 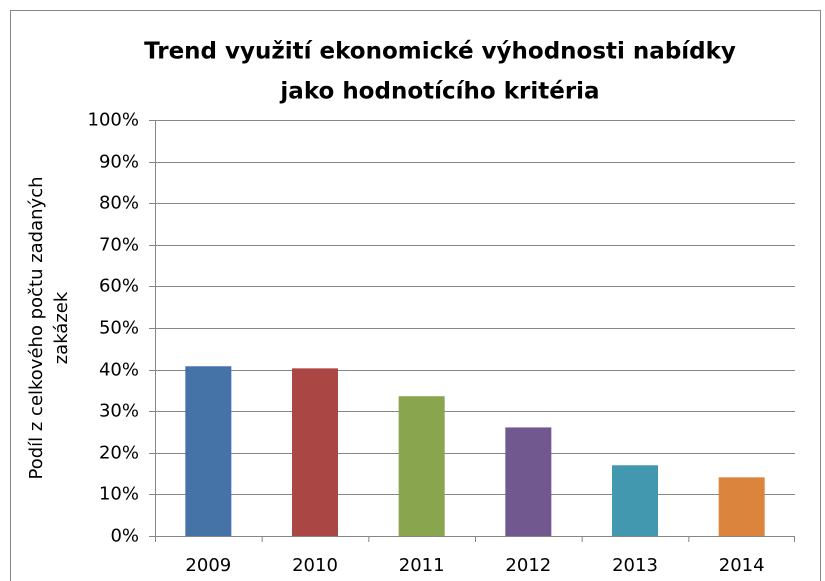 I want to click on x-tick-label: 2014, so click(x=742, y=565).